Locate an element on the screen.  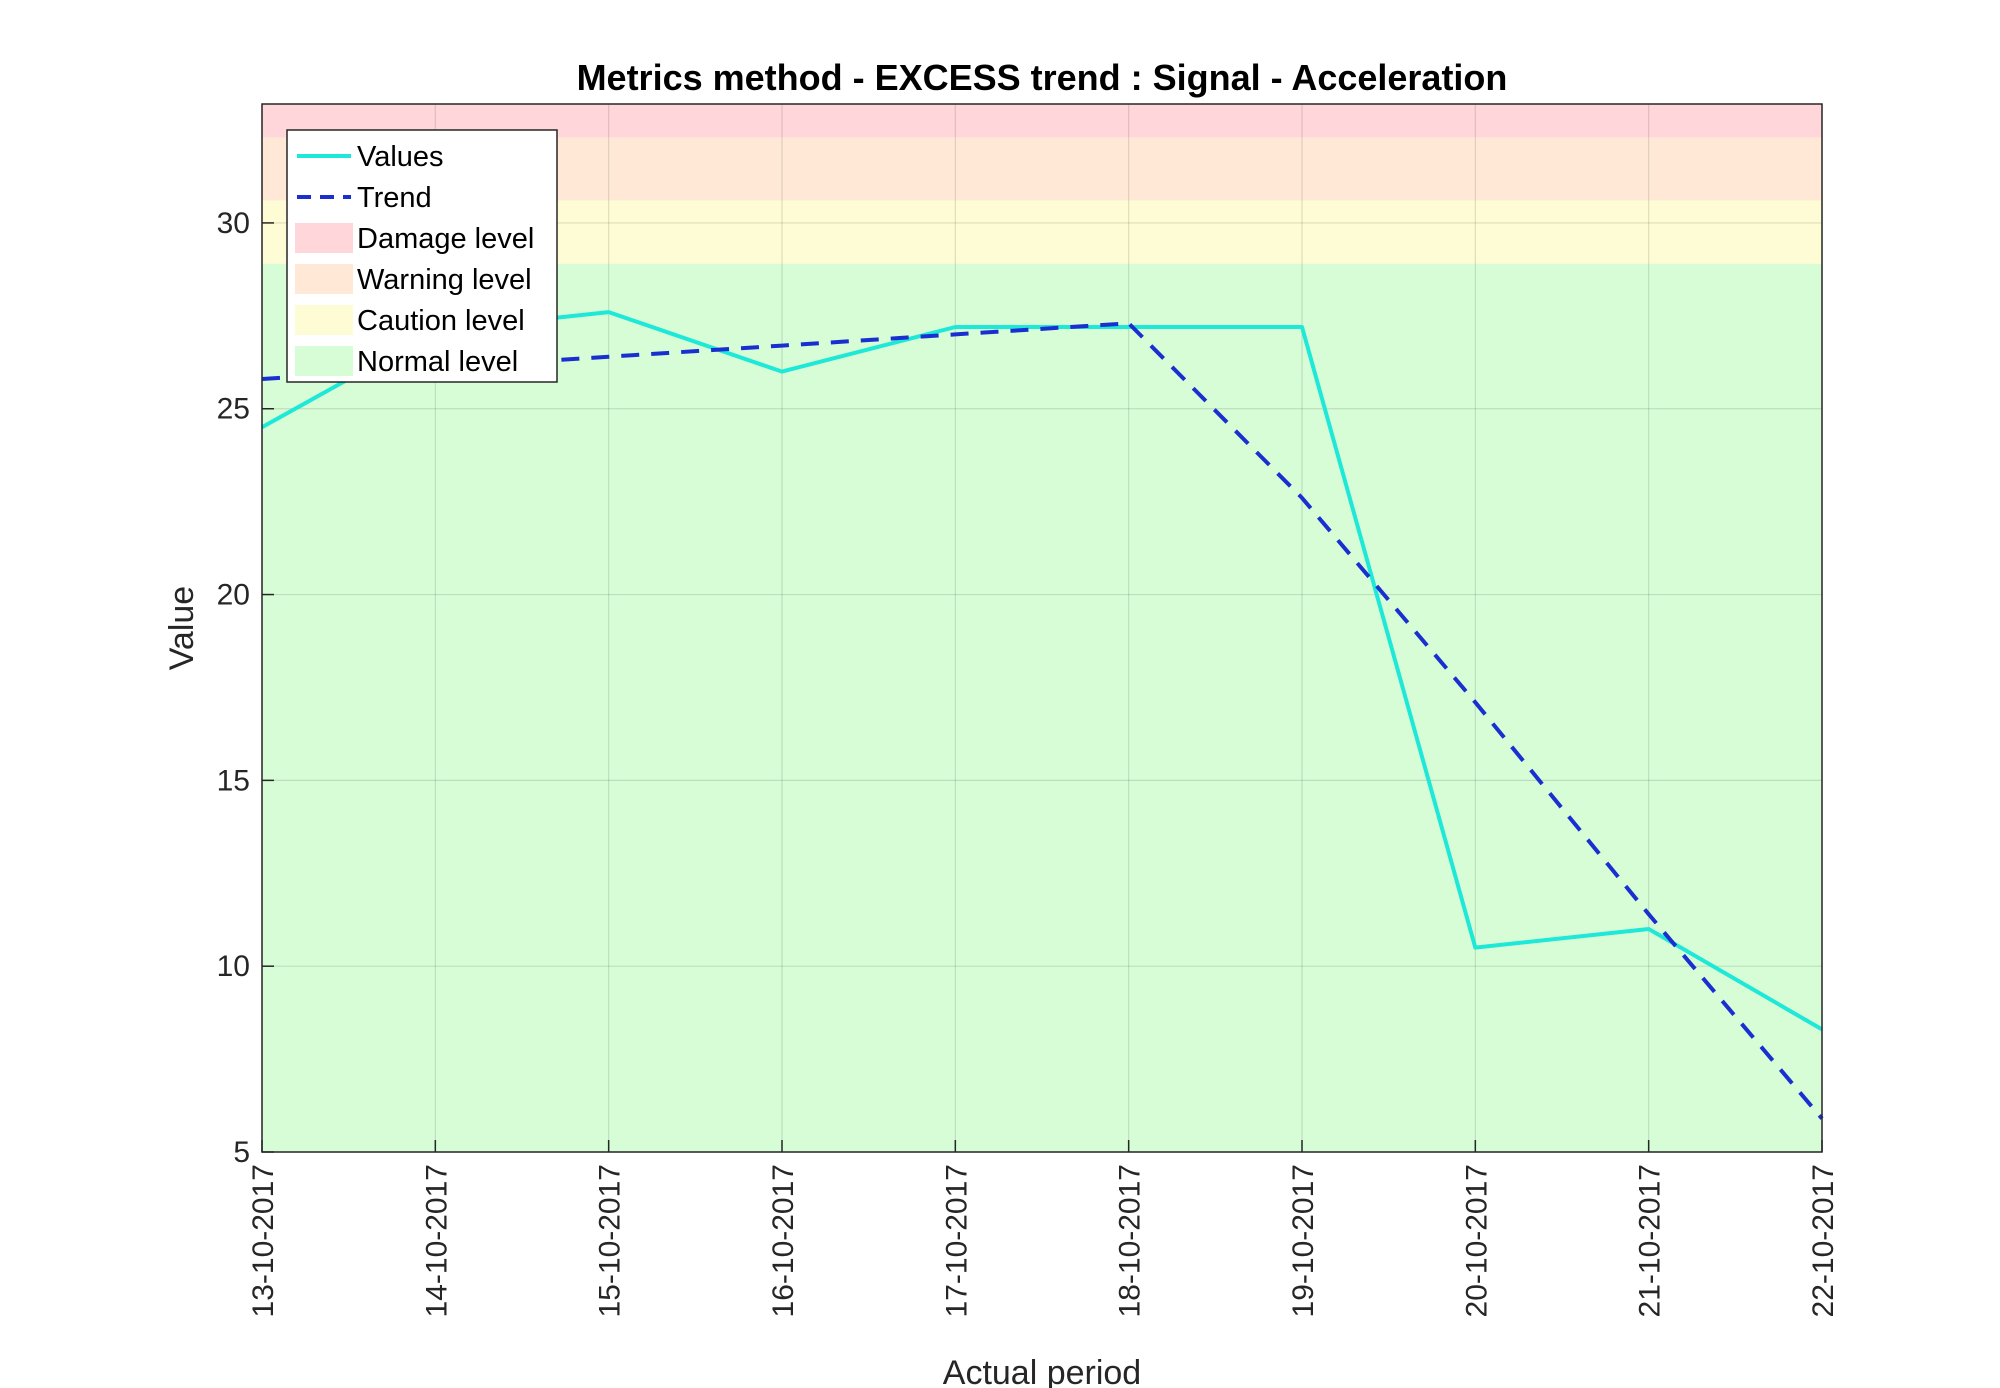
legend-warning-level-swatch is located at coordinates (324, 279).